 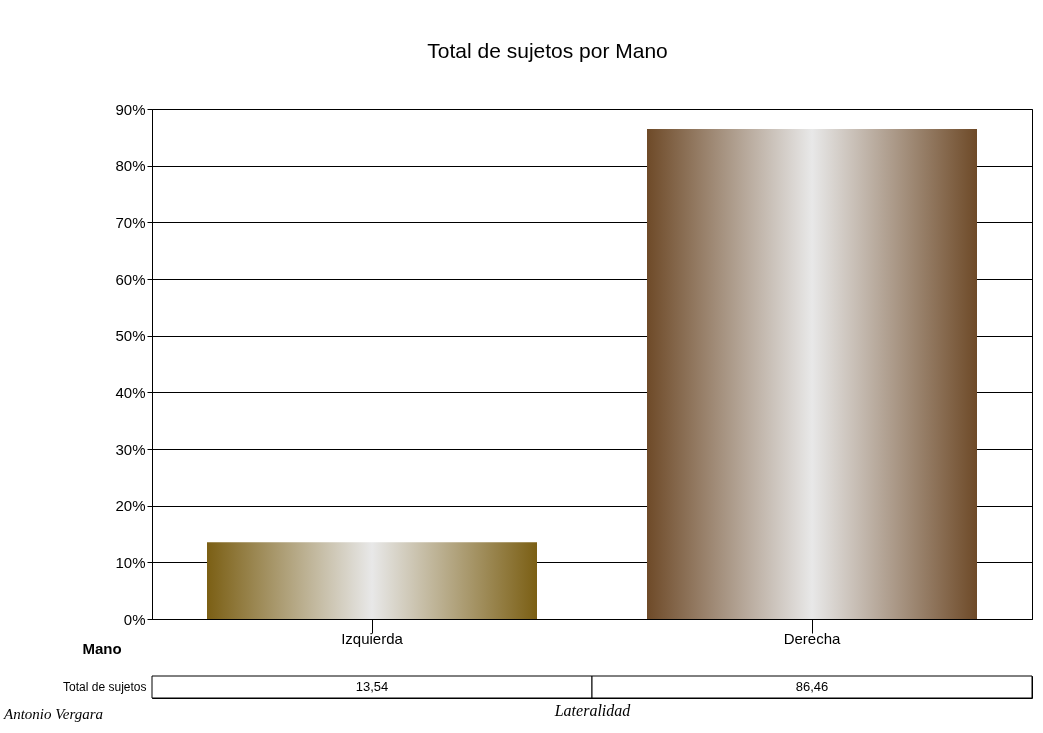 I want to click on y-tick-label: 40%, so click(x=130, y=392).